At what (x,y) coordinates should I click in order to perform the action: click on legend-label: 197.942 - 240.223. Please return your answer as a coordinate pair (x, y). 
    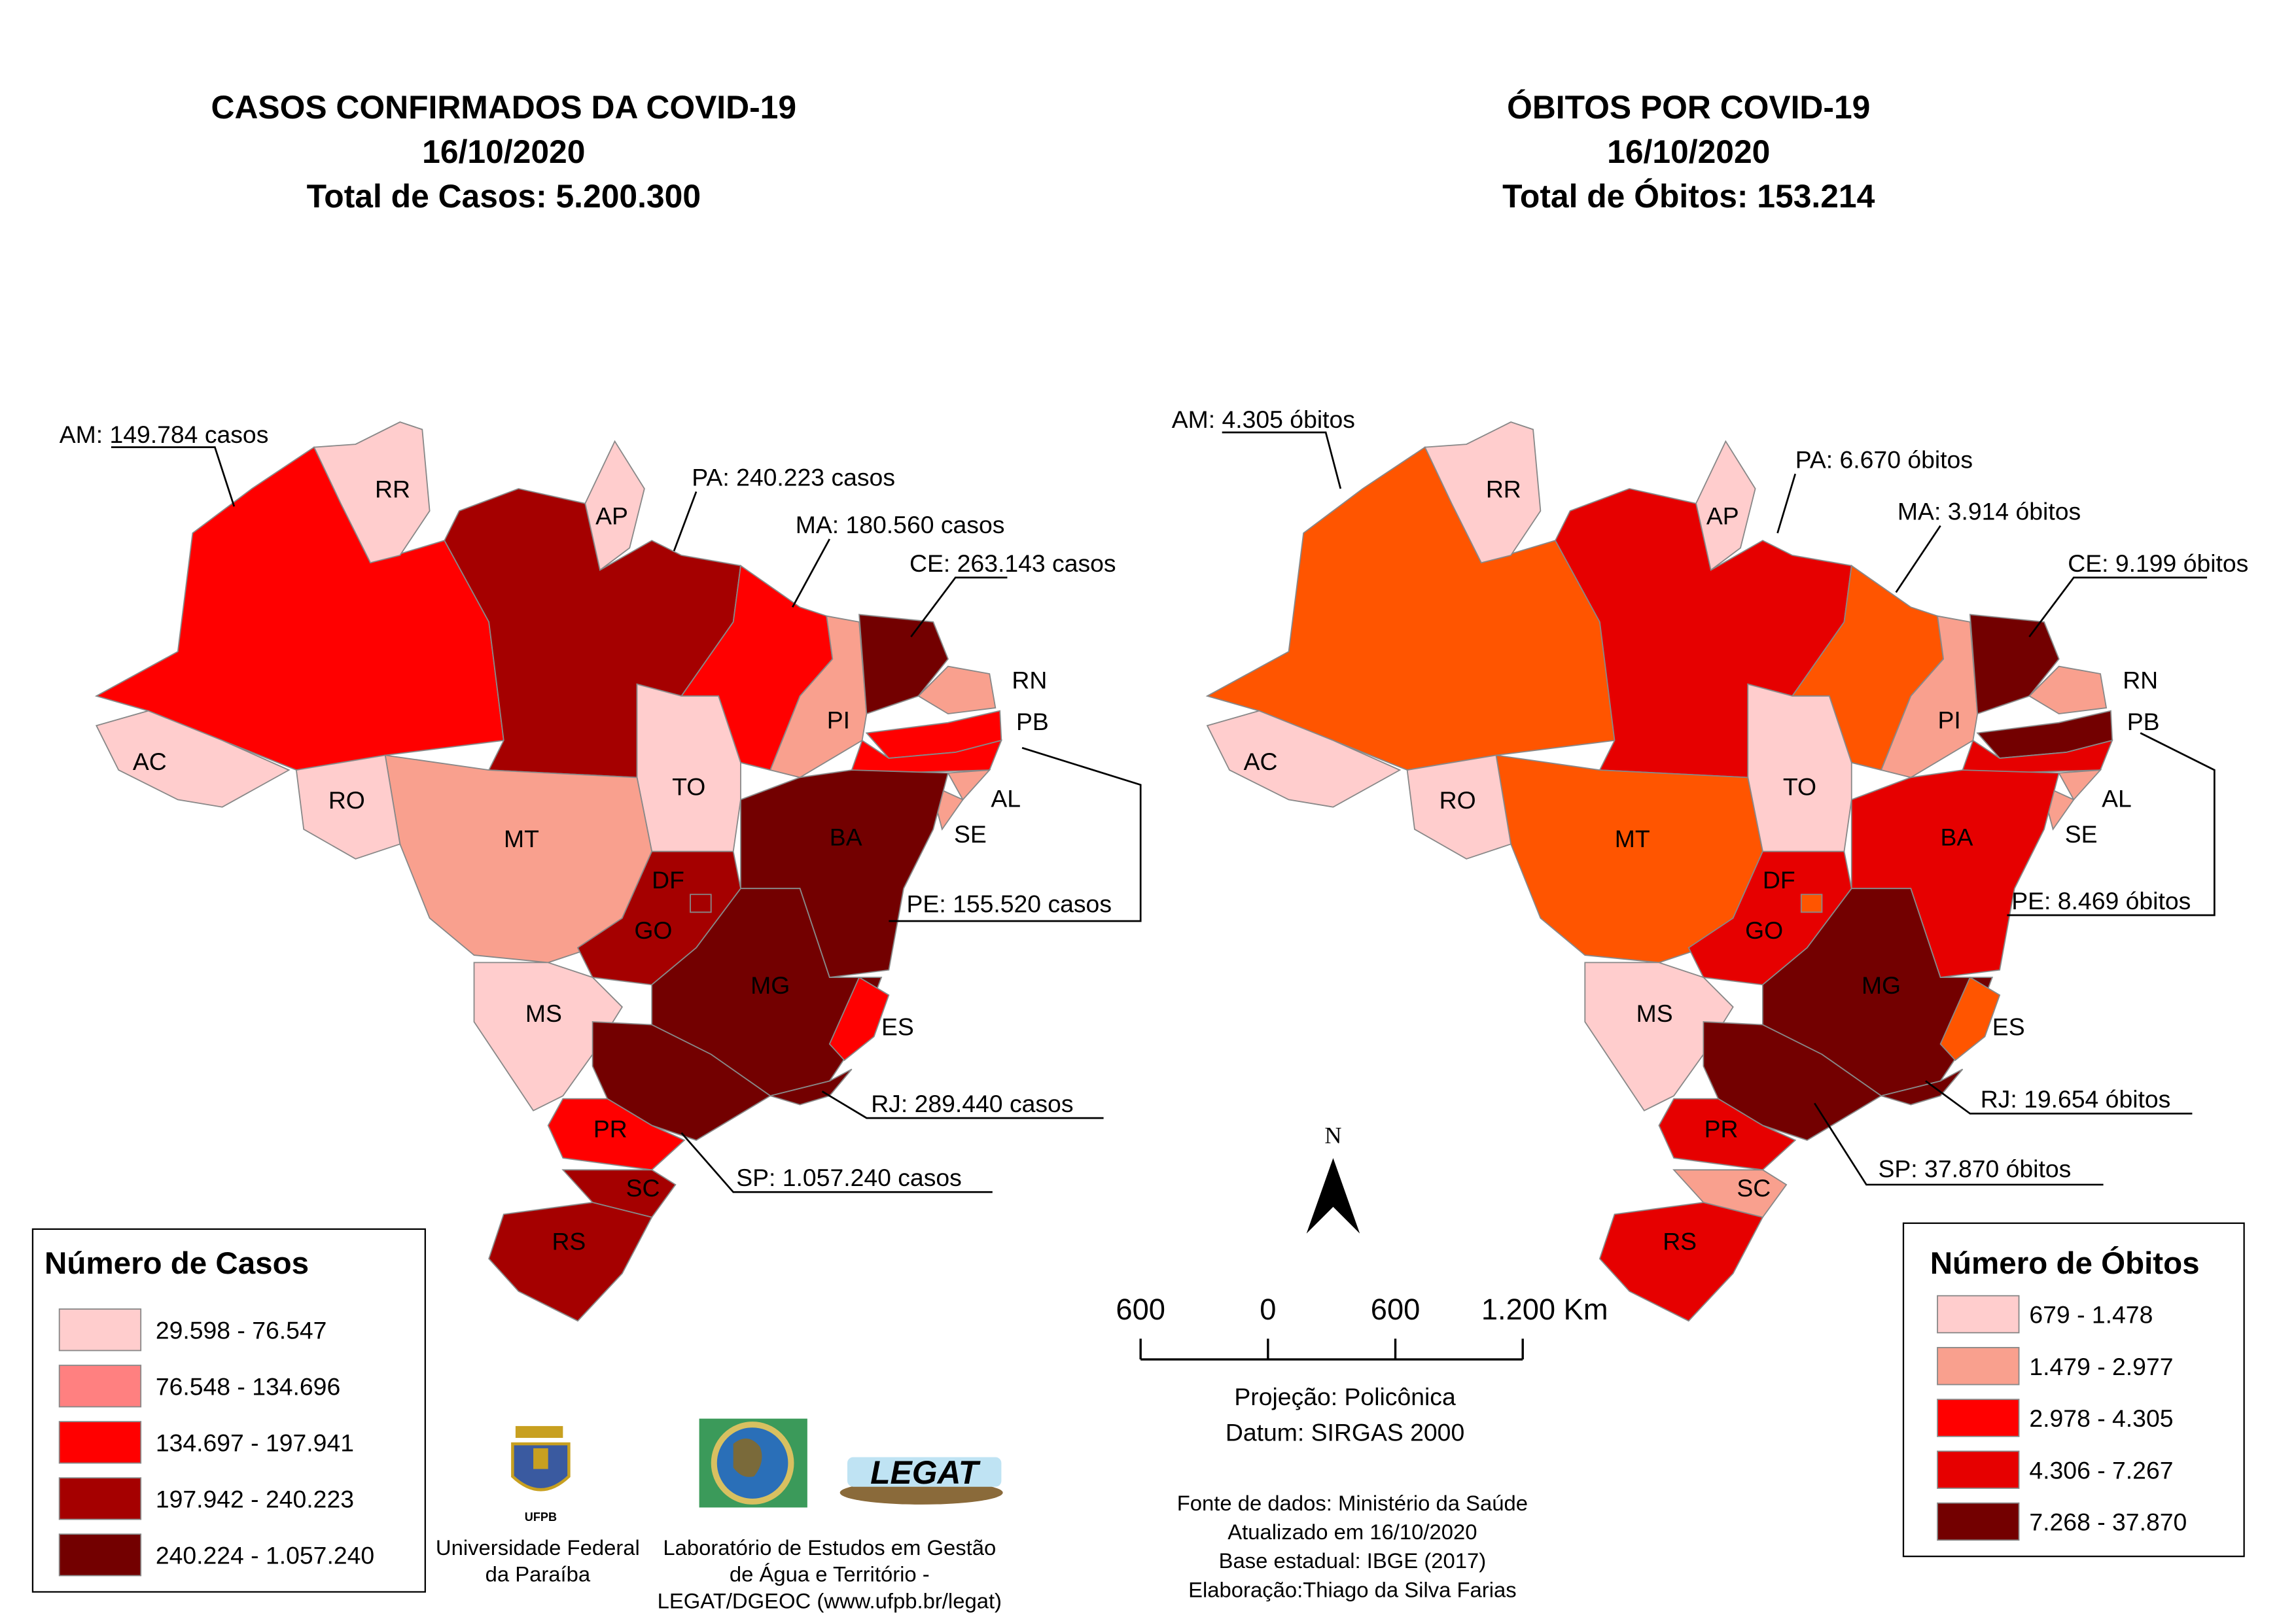
    Looking at the image, I should click on (255, 1498).